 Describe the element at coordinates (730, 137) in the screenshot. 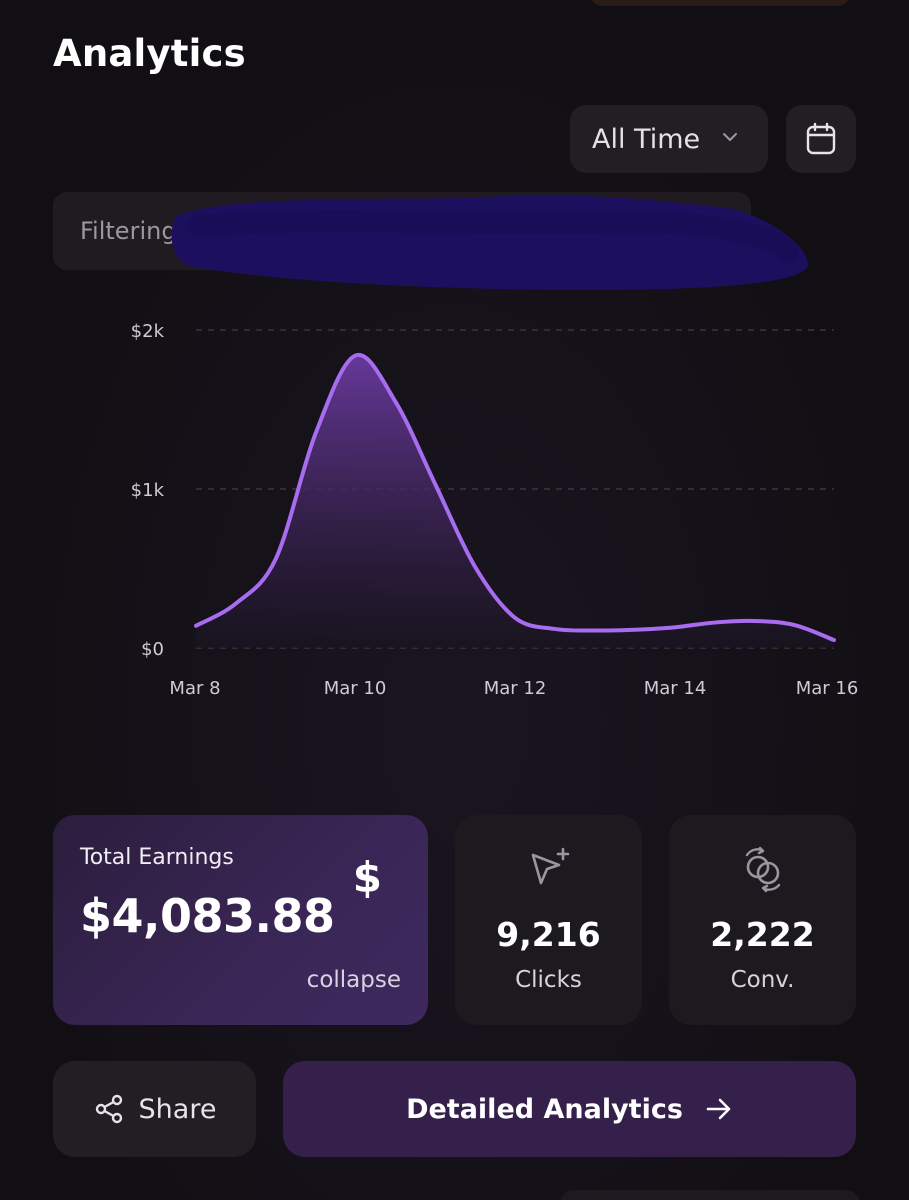

I see `chevron-down-icon` at that location.